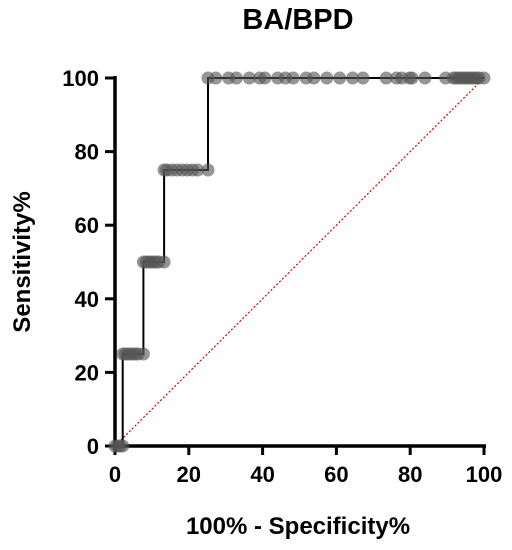  I want to click on chart-title: BA/BPD, so click(297, 20).